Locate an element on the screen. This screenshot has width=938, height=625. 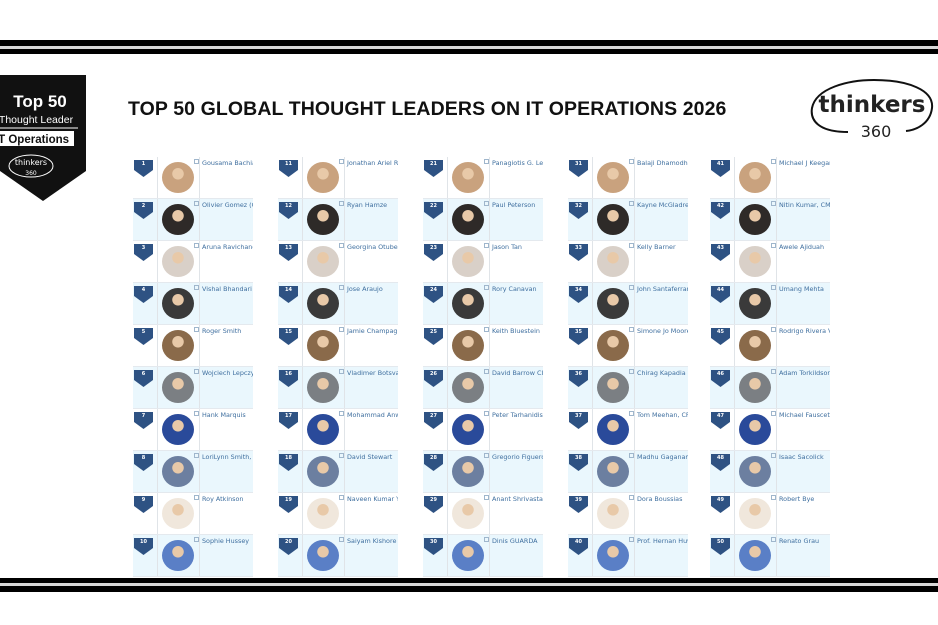
leader-row: 48 Isaac Sacolick is located at coordinates (770, 472).